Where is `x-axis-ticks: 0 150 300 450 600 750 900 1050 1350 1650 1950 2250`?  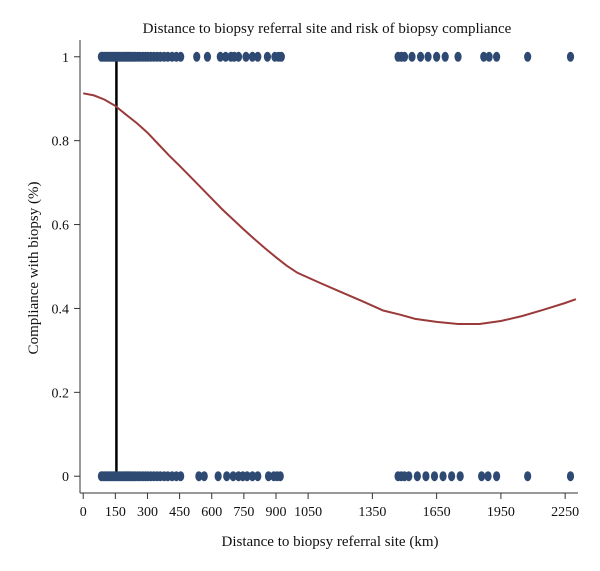 x-axis-ticks: 0 150 300 450 600 750 900 1050 1350 1650 1950 2250 is located at coordinates (329, 506).